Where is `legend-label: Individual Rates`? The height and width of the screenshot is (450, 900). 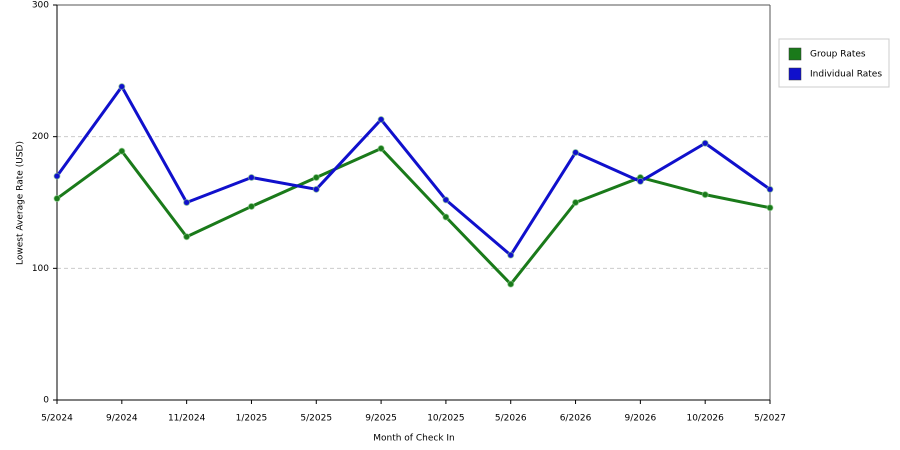
legend-label: Individual Rates is located at coordinates (846, 75).